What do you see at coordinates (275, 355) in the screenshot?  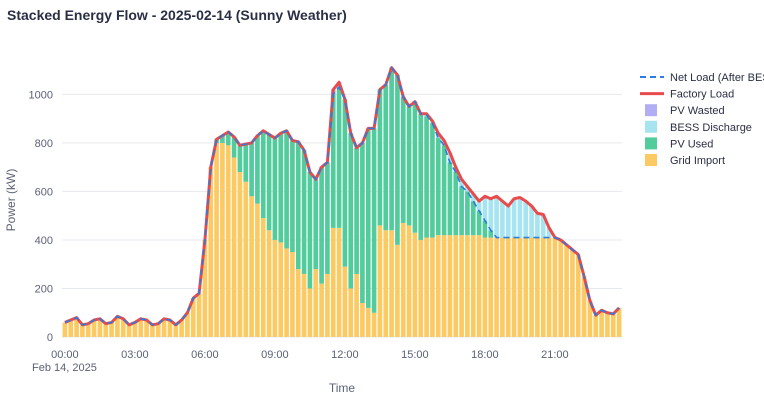 I see `x-tick-label: 09:00` at bounding box center [275, 355].